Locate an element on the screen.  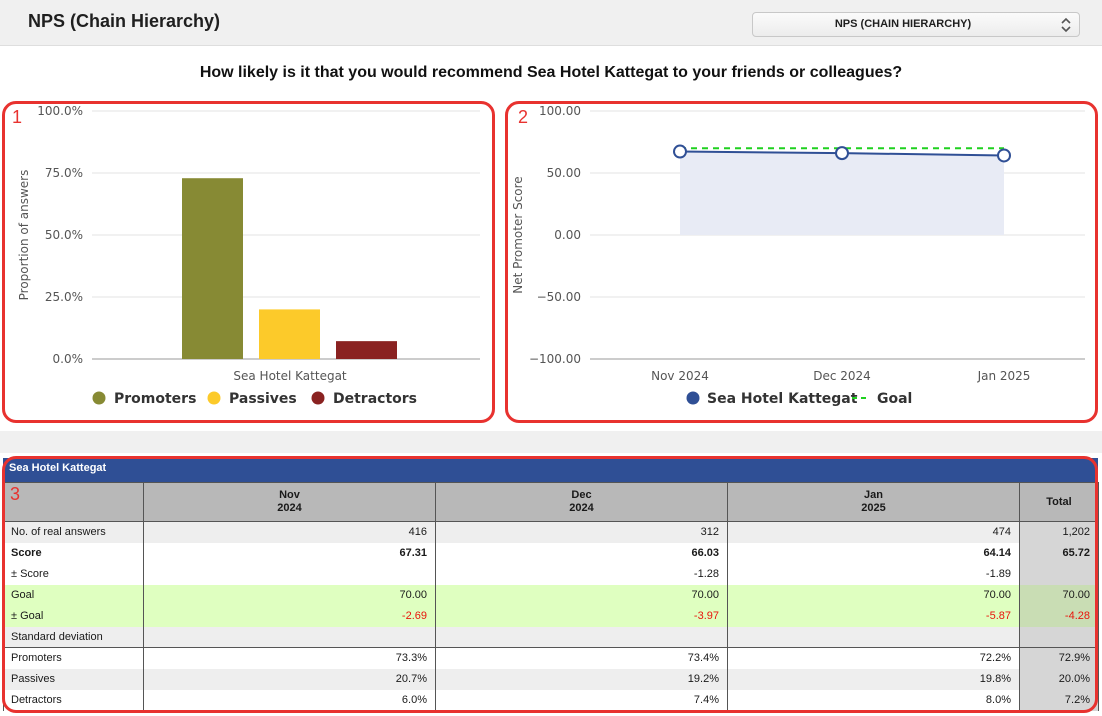
table-cell: -3.97 is located at coordinates (581, 616).